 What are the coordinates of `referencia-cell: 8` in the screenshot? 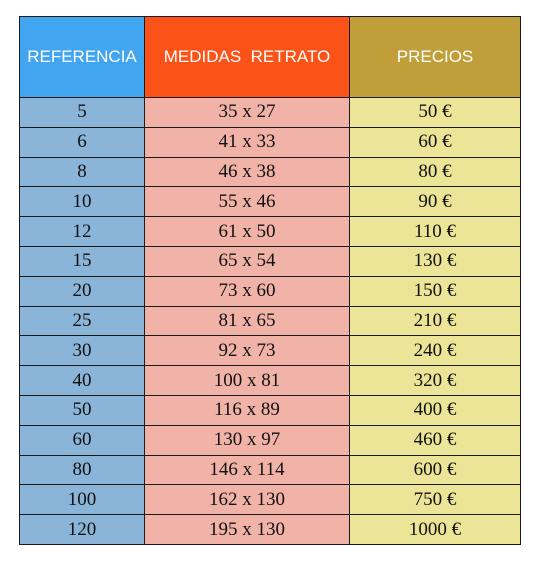 It's located at (82, 172).